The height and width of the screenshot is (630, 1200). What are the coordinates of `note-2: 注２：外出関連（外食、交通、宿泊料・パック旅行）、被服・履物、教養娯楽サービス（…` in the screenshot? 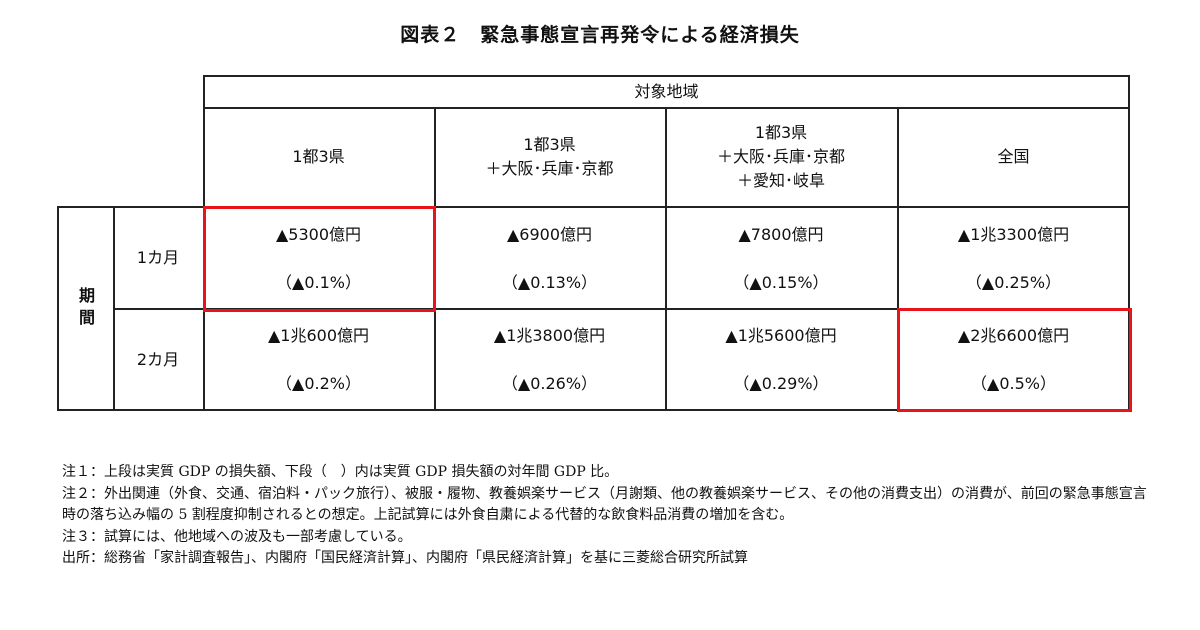 It's located at (604, 504).